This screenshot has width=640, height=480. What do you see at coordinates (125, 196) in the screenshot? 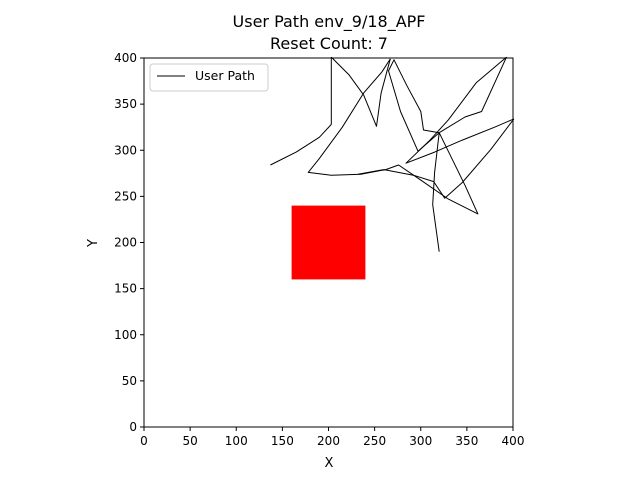
I see `y-tick-label-250: 250` at bounding box center [125, 196].